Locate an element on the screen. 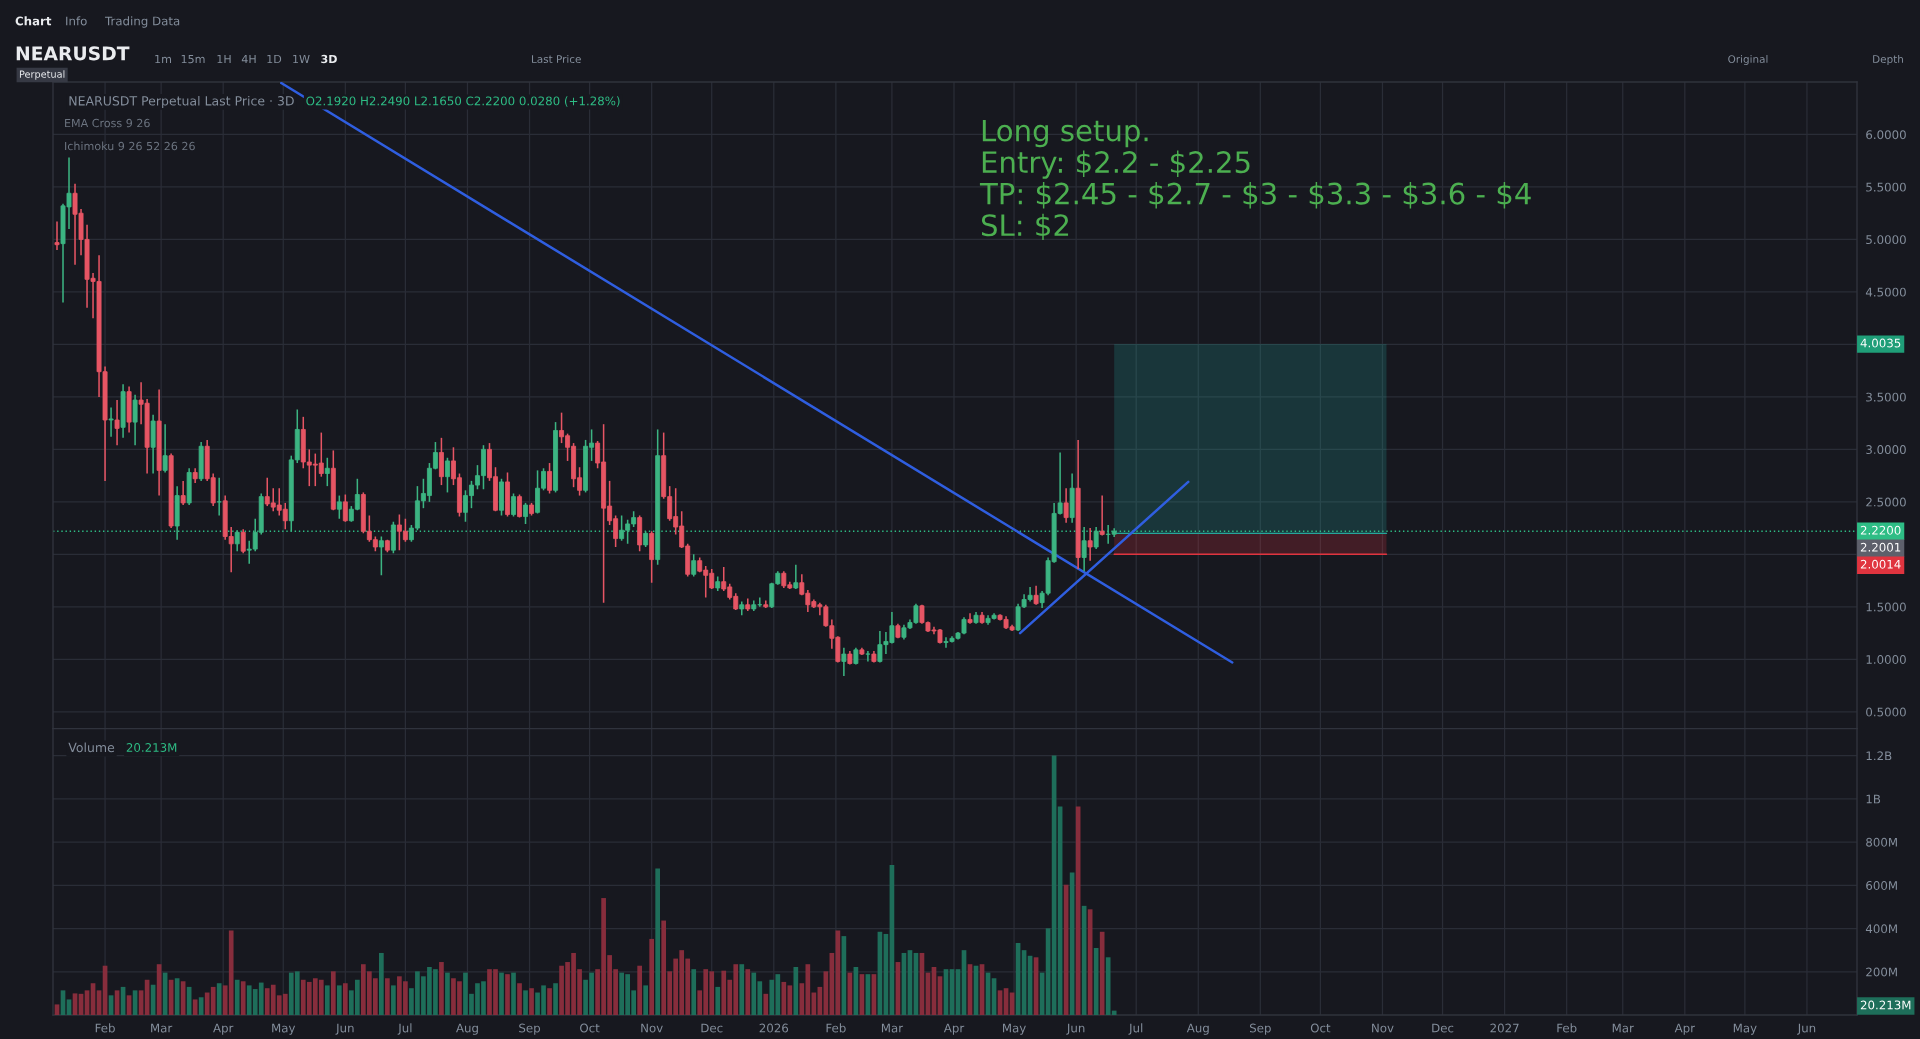 This screenshot has width=1920, height=1039. y-tick-label: 4.5000 is located at coordinates (1885, 292).